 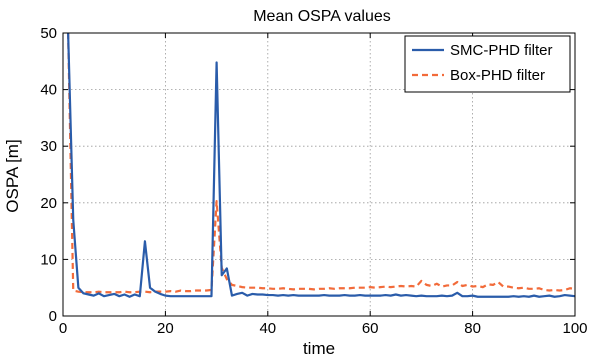 I want to click on y-axis-label: OSPA [m], so click(x=12, y=175).